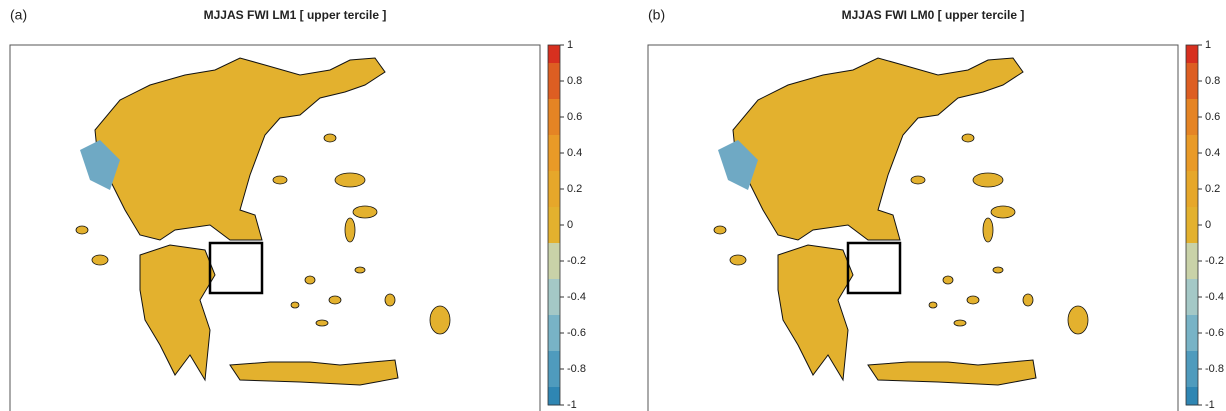 The height and width of the screenshot is (411, 1226). Describe the element at coordinates (933, 15) in the screenshot. I see `panel-title: MJJAS FWI LM0 [ upper tercile ]` at that location.